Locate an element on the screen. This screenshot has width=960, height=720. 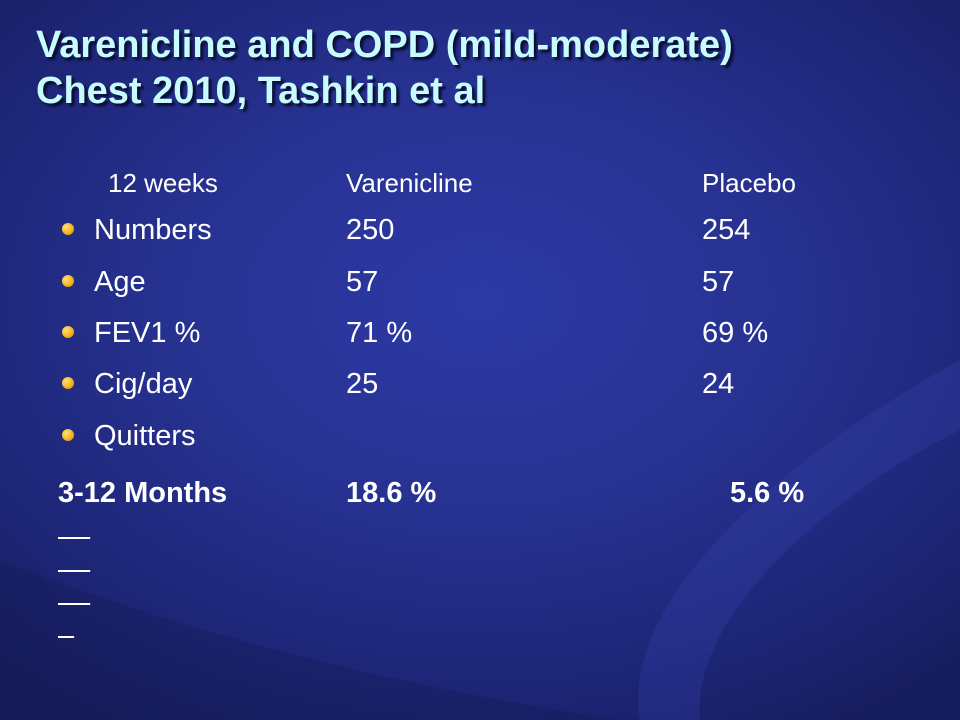
row-placebo-numbers: 254 is located at coordinates (726, 230).